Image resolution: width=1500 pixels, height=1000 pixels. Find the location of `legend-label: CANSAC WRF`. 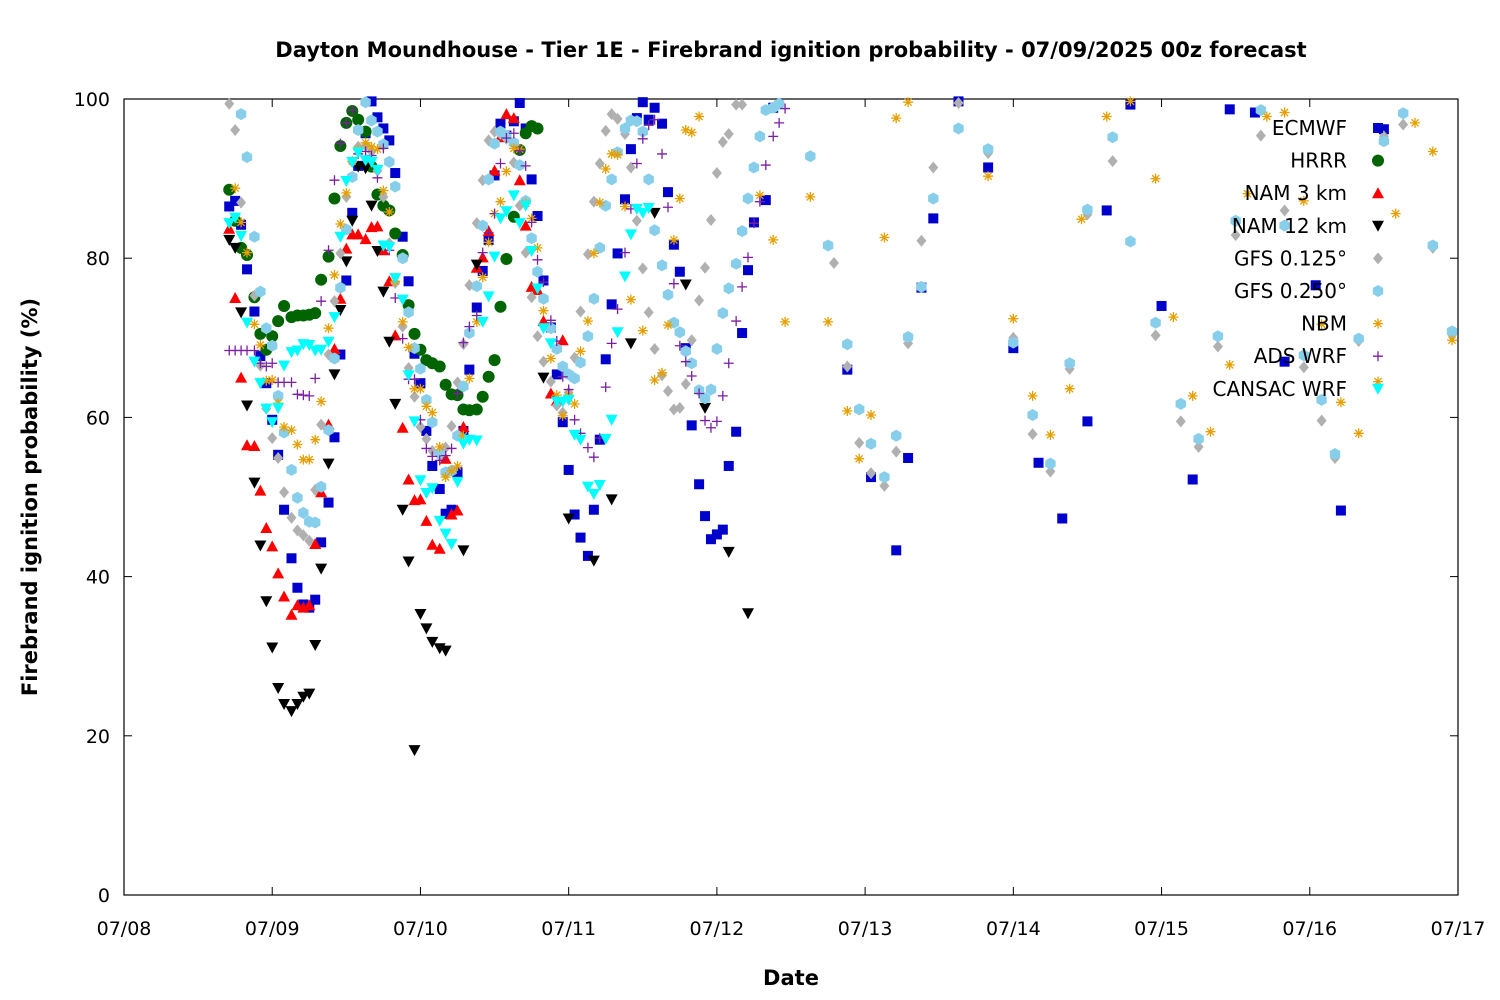

legend-label: CANSAC WRF is located at coordinates (1279, 389).